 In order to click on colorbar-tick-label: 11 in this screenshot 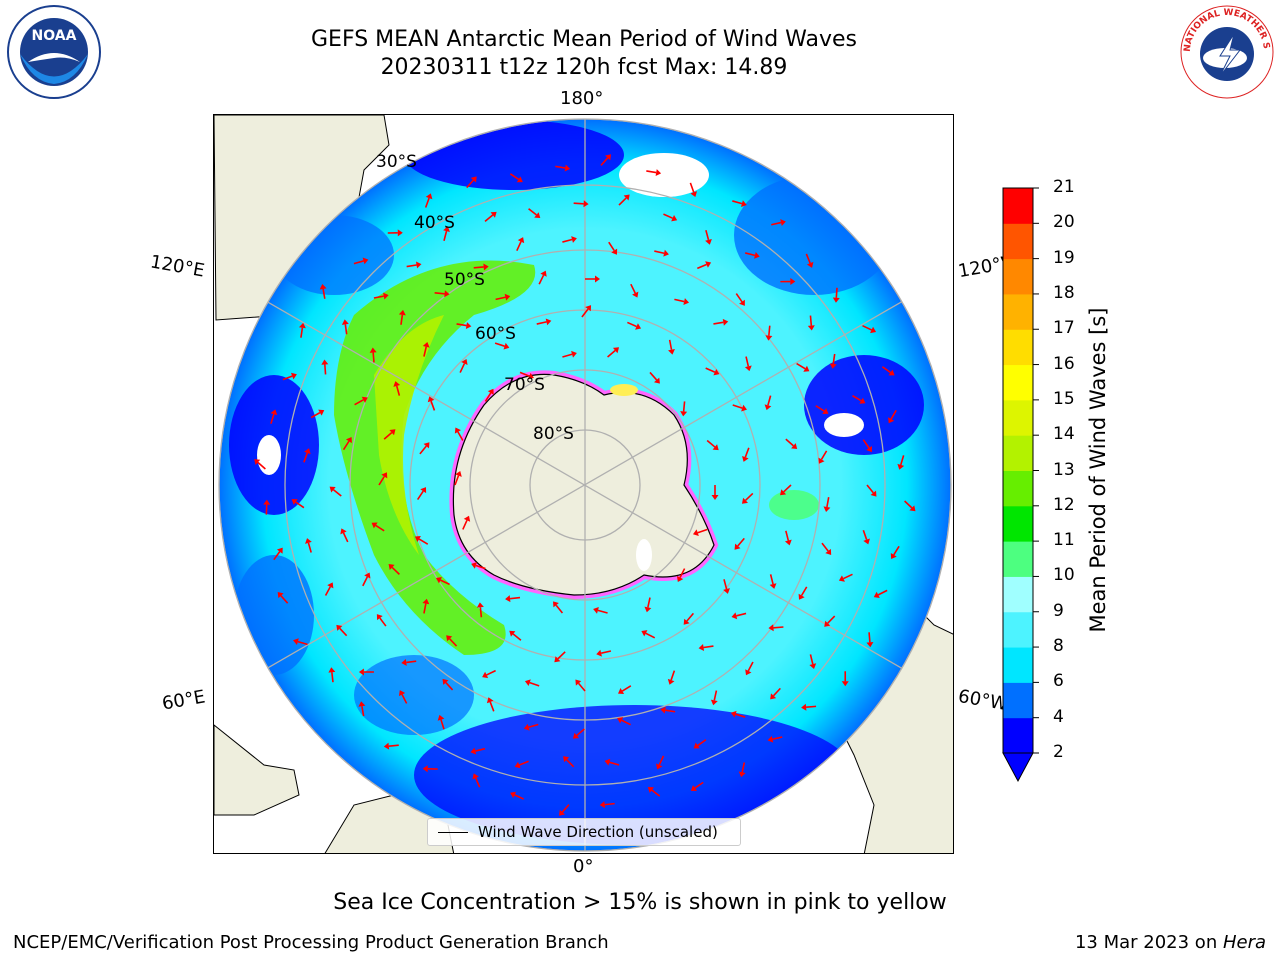, I will do `click(1064, 540)`.